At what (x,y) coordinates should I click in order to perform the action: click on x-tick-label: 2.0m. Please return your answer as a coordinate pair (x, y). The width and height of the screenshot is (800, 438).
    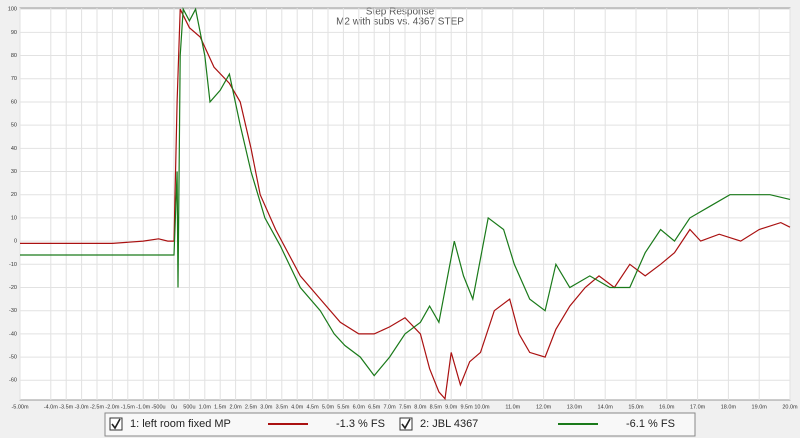
    Looking at the image, I should click on (235, 407).